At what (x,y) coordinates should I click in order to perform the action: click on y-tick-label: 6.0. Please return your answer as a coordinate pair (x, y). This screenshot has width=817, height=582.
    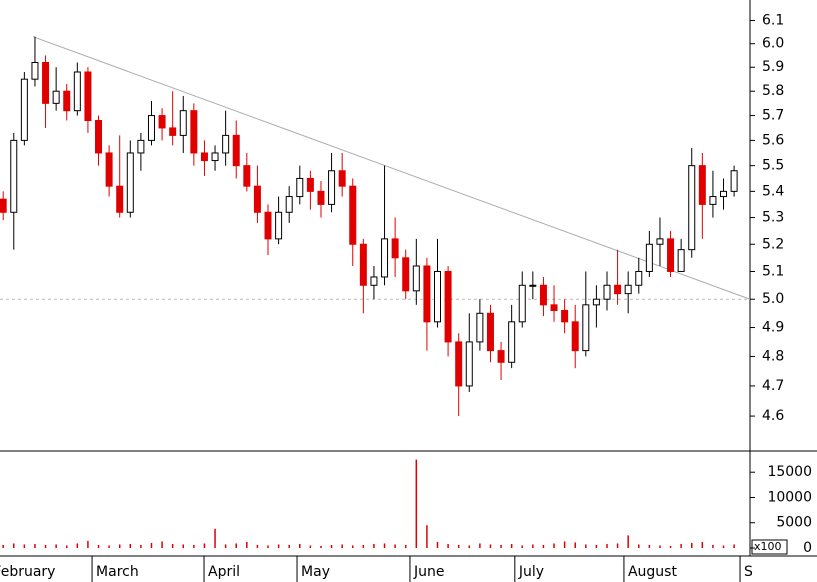
    Looking at the image, I should click on (773, 44).